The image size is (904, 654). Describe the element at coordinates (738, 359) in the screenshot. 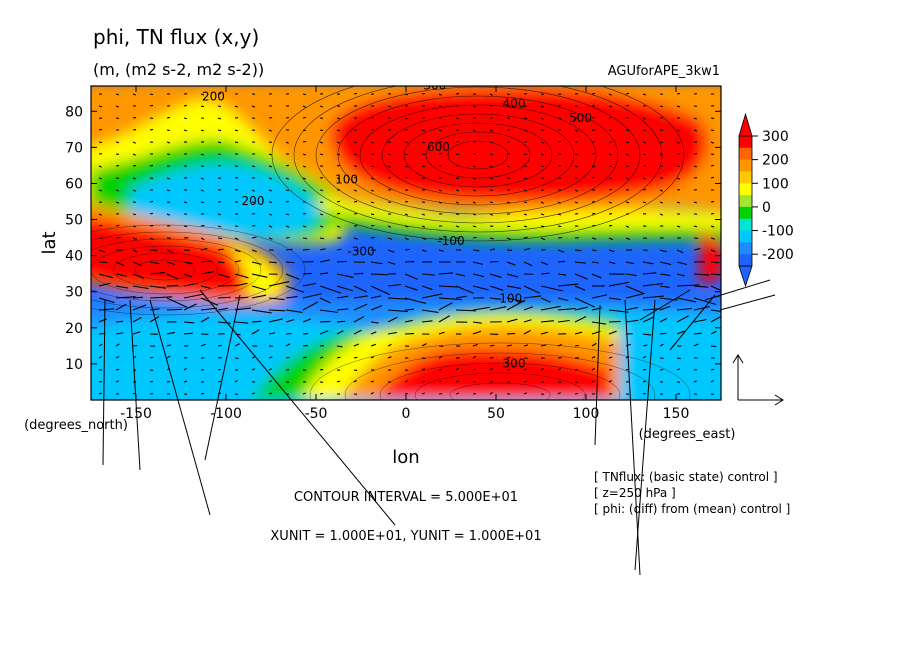

I see `reference-vector-y-head` at that location.